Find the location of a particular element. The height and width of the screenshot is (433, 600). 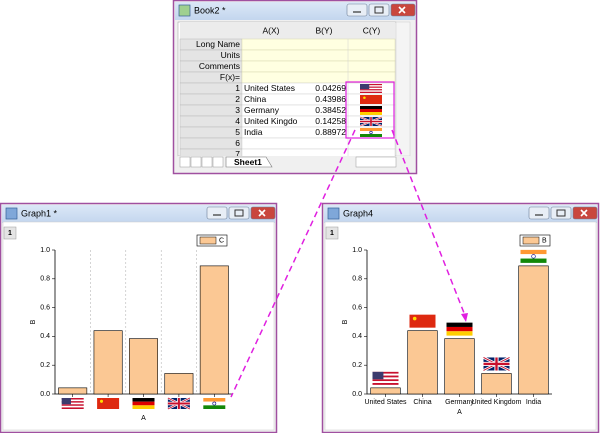

row-label: F(x)= is located at coordinates (230, 77).